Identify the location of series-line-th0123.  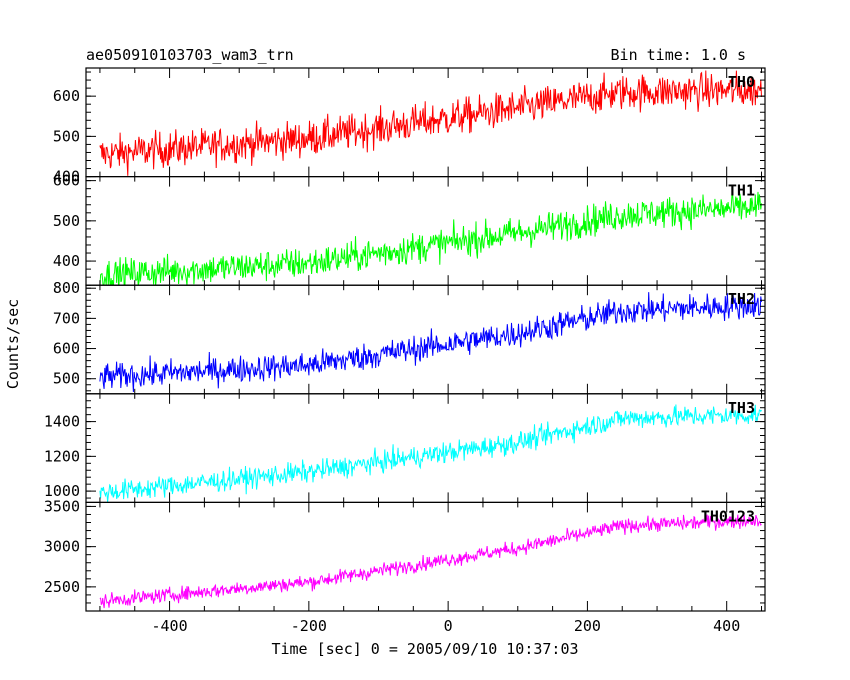
(430, 561).